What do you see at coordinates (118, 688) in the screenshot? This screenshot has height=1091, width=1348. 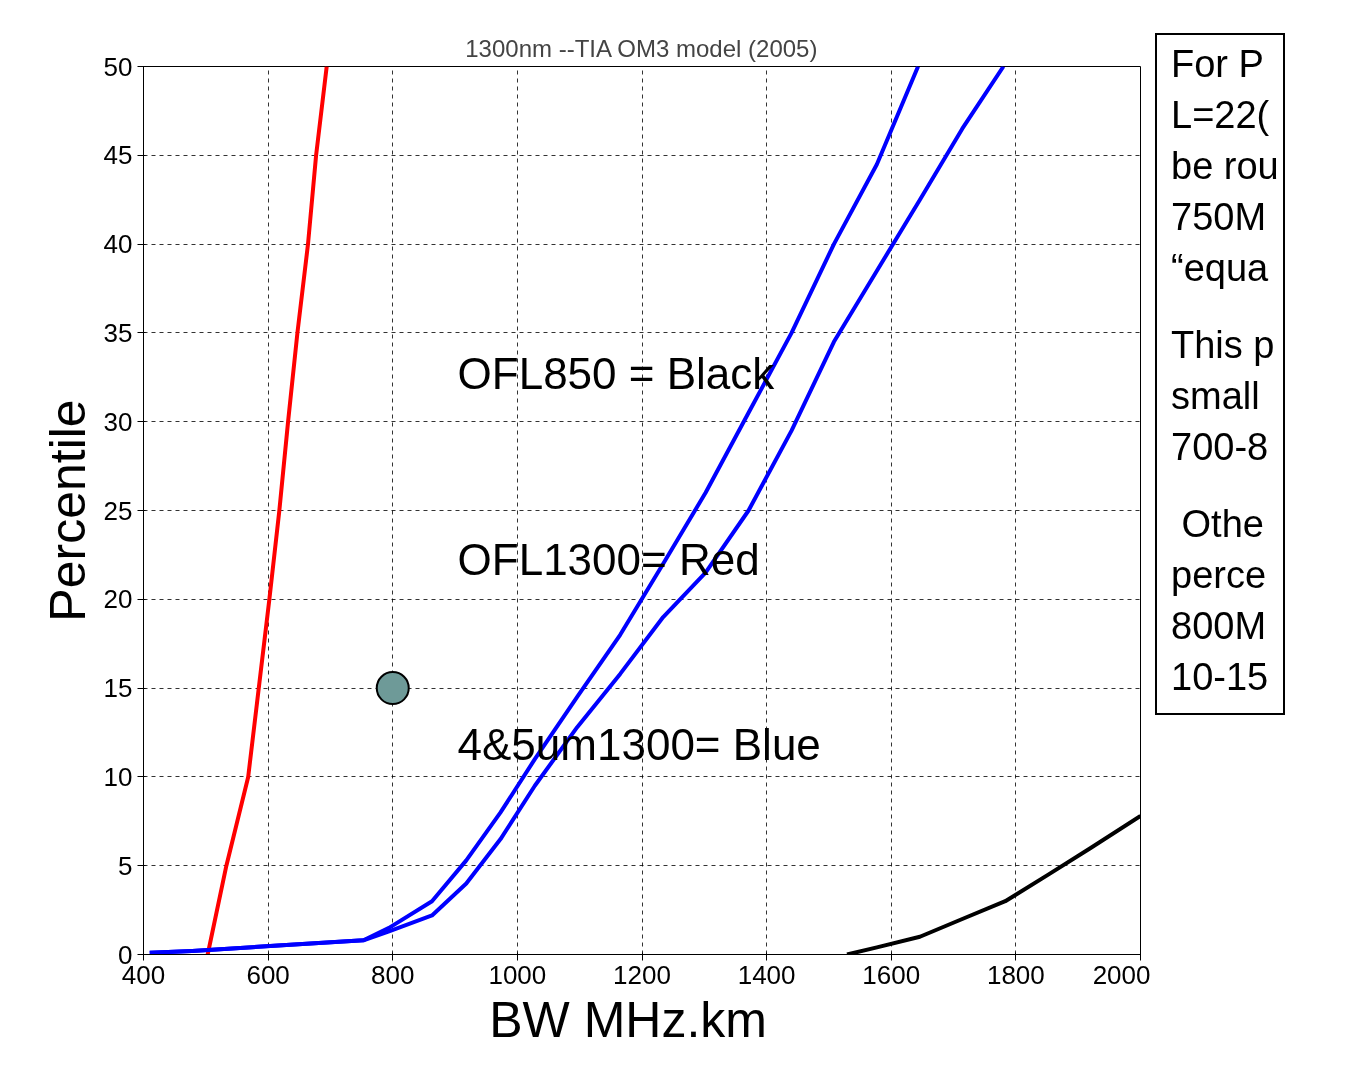 I see `y-tick-label: 15` at bounding box center [118, 688].